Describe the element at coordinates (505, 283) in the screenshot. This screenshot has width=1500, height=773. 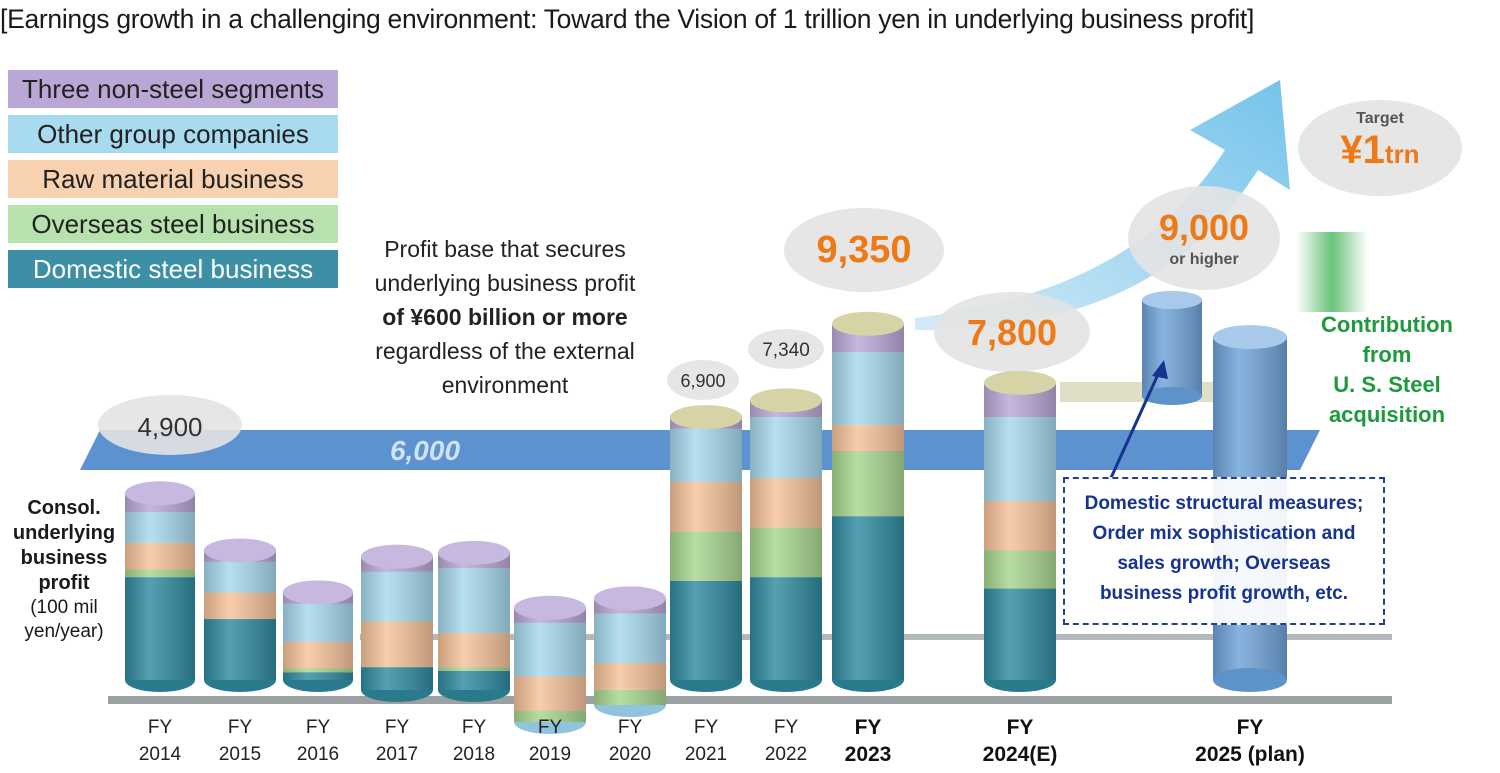
I see `note-line: underlying business profit` at that location.